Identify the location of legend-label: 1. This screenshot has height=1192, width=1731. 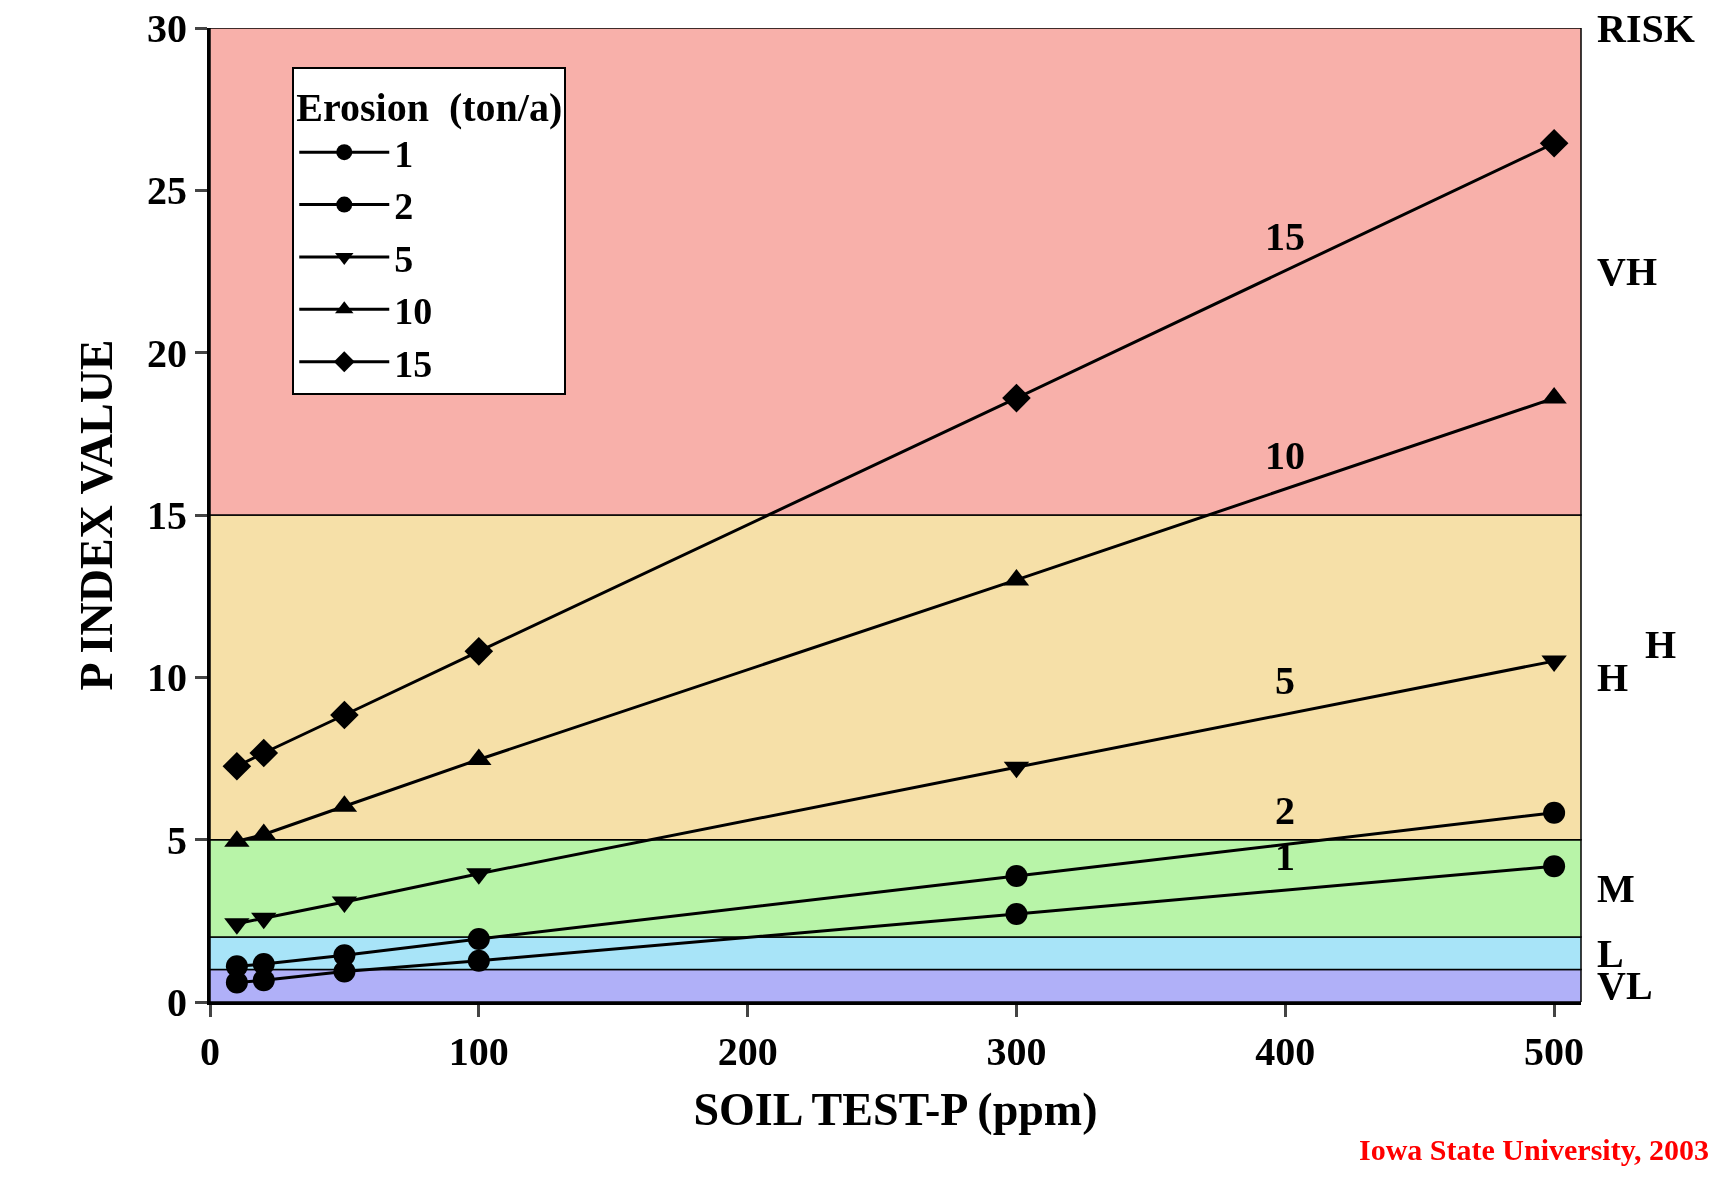
(404, 153).